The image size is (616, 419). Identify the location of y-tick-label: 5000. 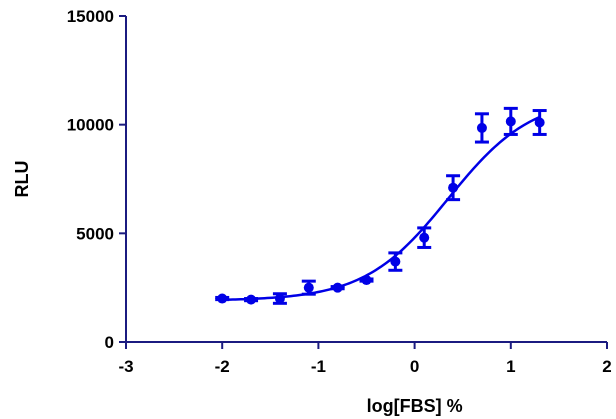
(95, 233).